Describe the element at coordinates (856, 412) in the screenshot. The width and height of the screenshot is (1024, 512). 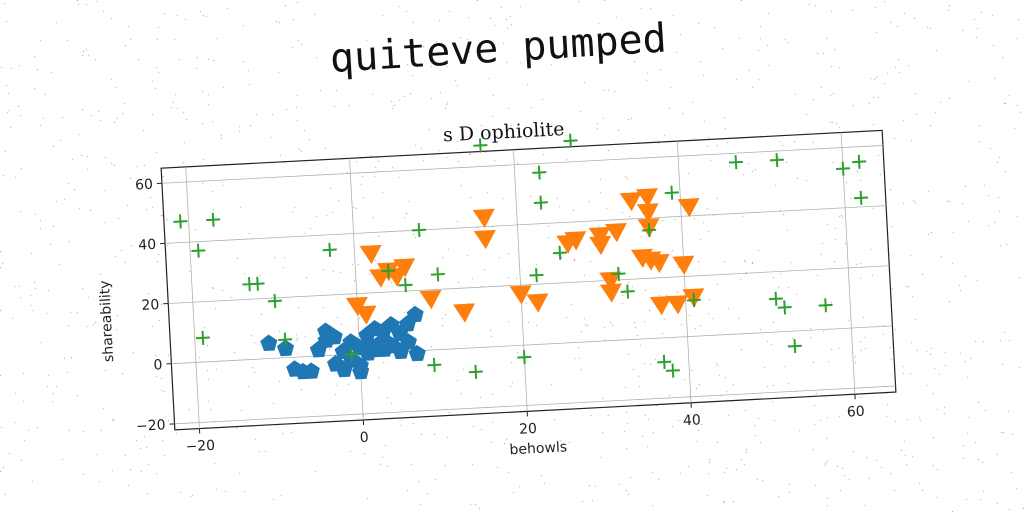
I see `x-tick-label: 60` at that location.